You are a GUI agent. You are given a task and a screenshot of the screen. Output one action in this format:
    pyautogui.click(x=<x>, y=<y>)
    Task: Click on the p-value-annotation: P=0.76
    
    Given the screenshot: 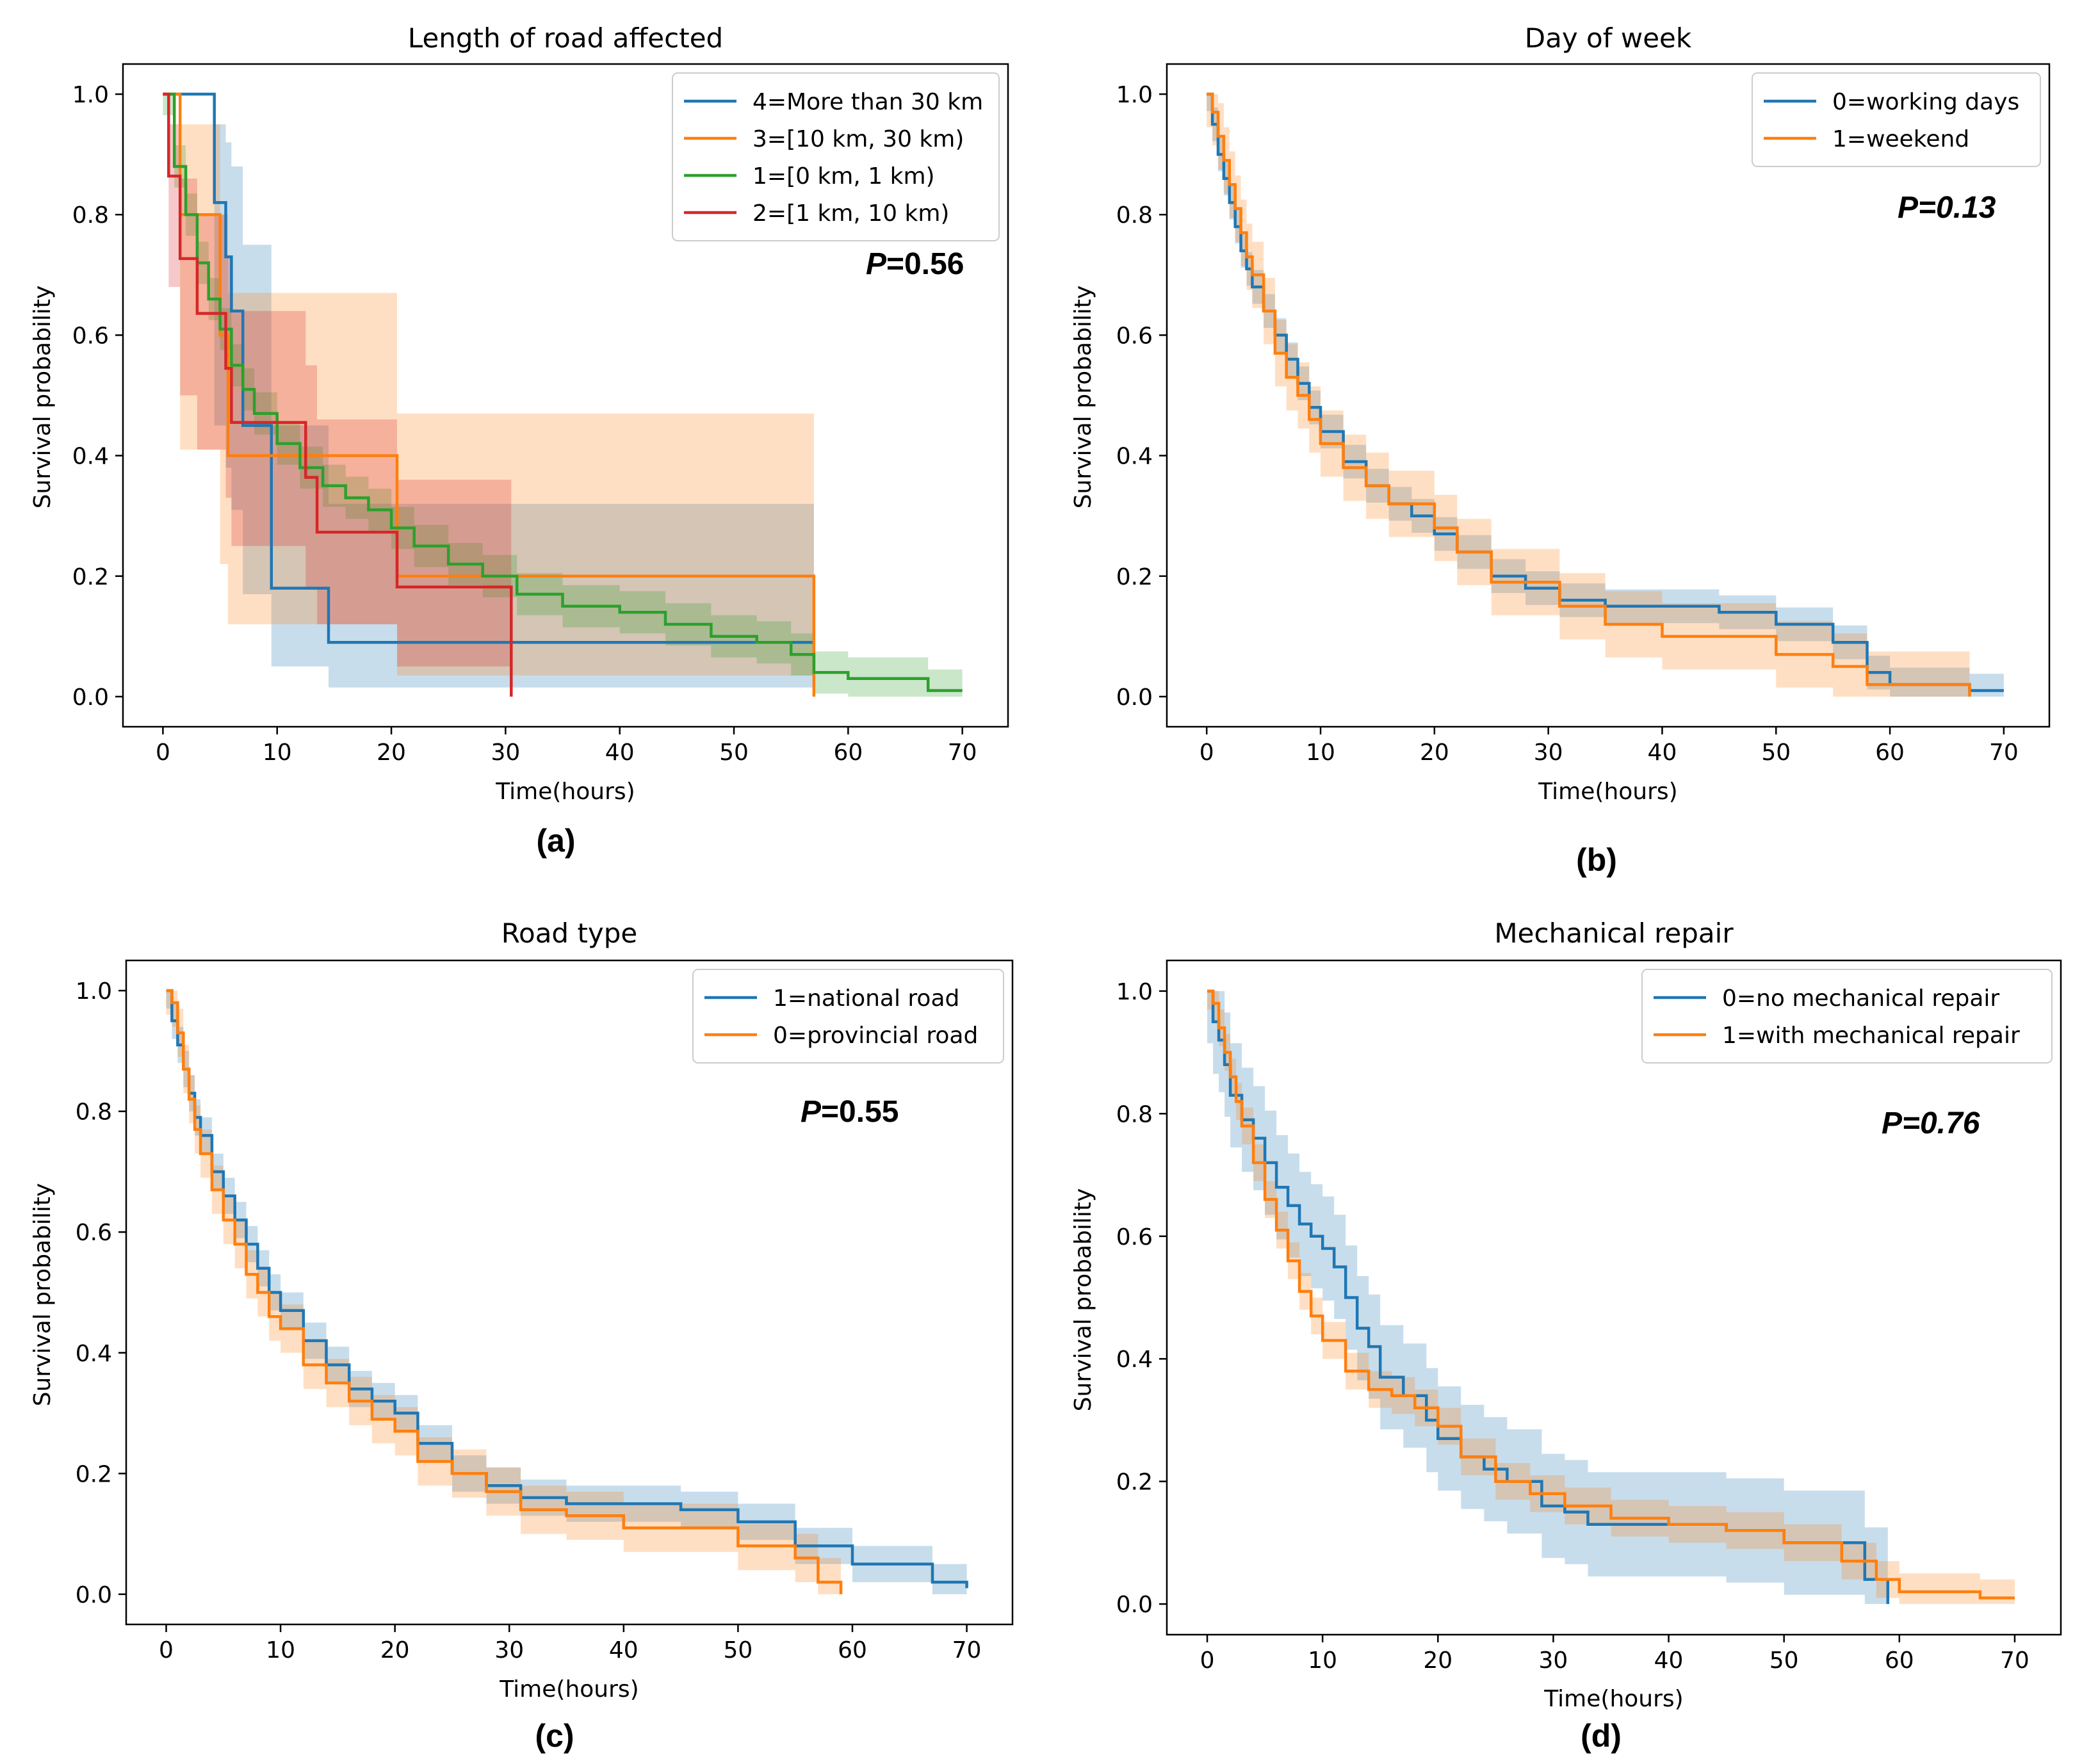 What is the action you would take?
    pyautogui.click(x=1931, y=1123)
    